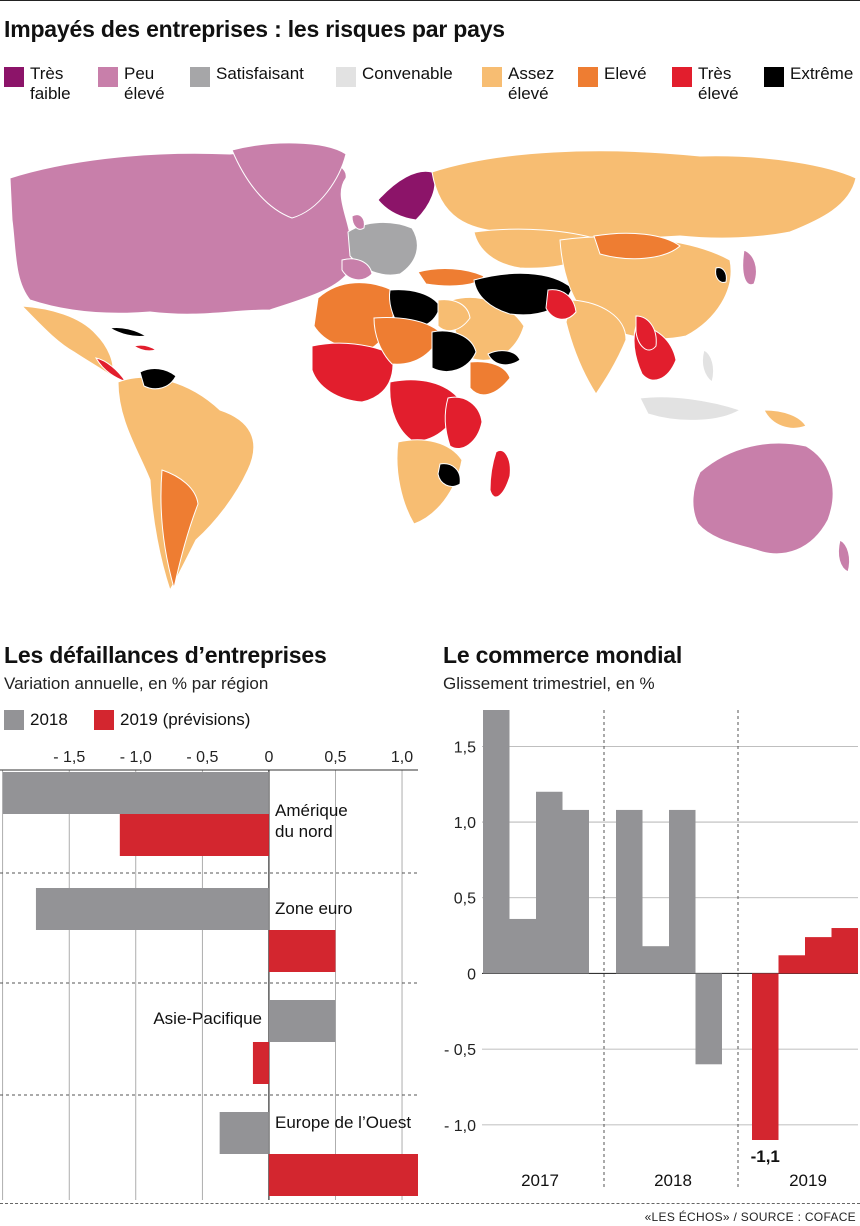 The image size is (860, 1226). I want to click on region-turkey-caucasus, so click(451, 277).